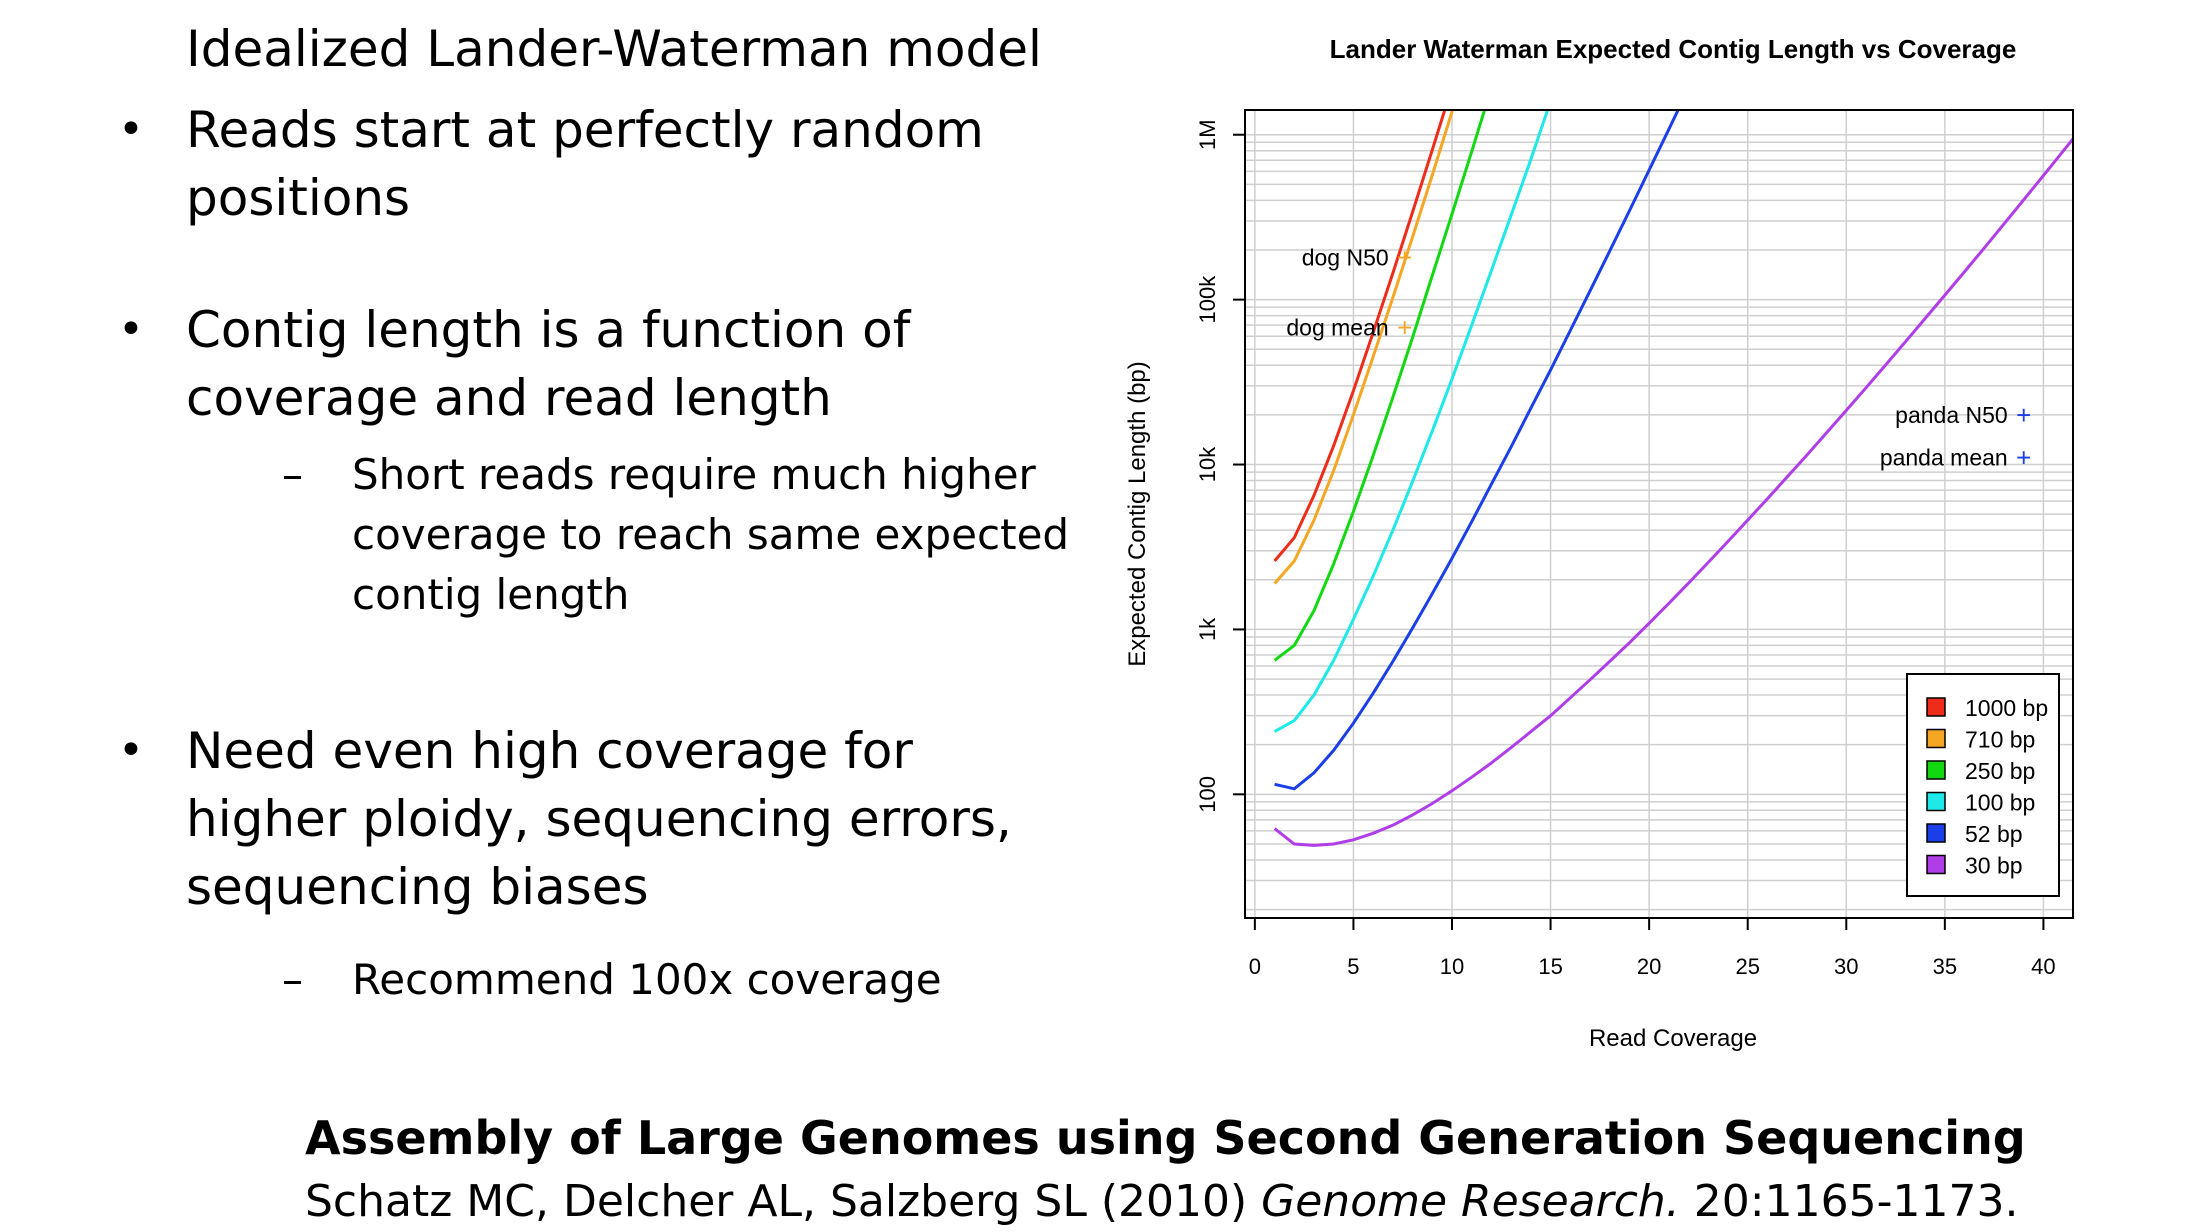 Image resolution: width=2198 pixels, height=1232 pixels. I want to click on x-tick-label: 20, so click(1649, 966).